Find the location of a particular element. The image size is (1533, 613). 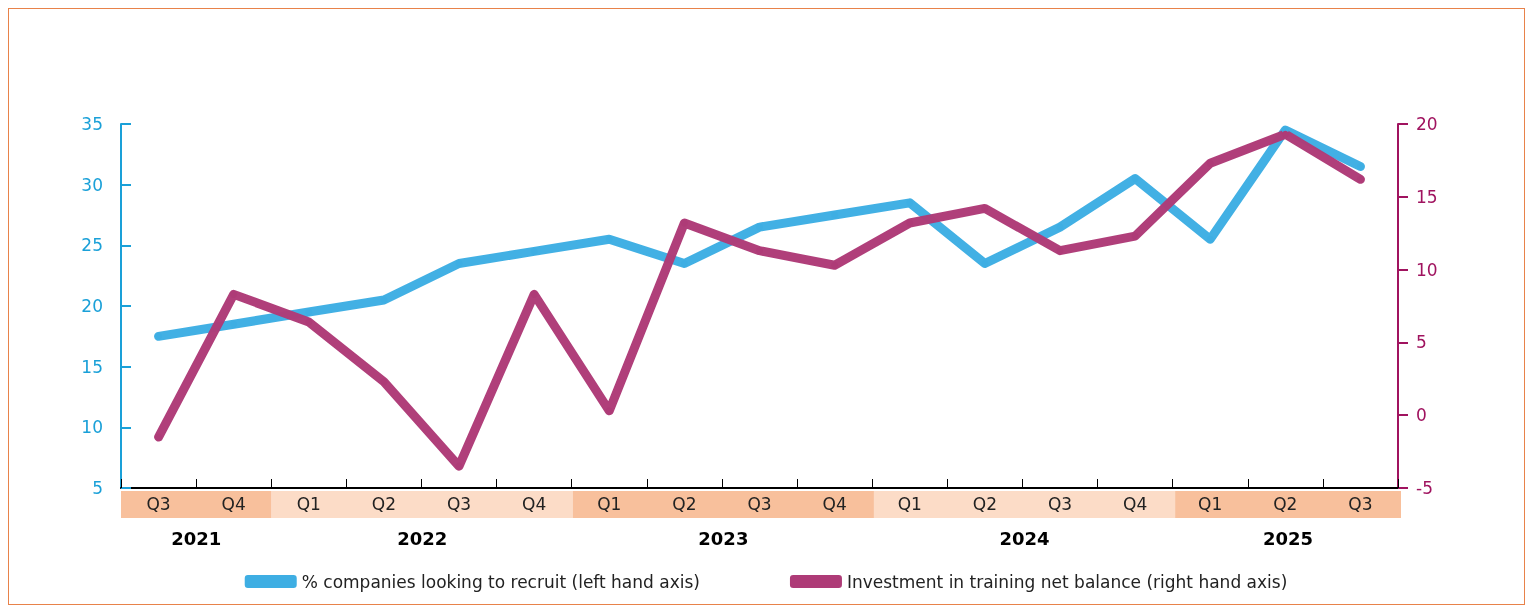

y-tick-label: 20 is located at coordinates (92, 306).